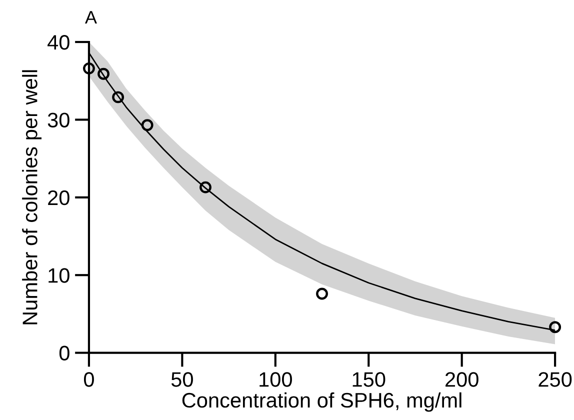 This screenshot has height=420, width=574. What do you see at coordinates (59, 120) in the screenshot?
I see `y-tick-label: 30` at bounding box center [59, 120].